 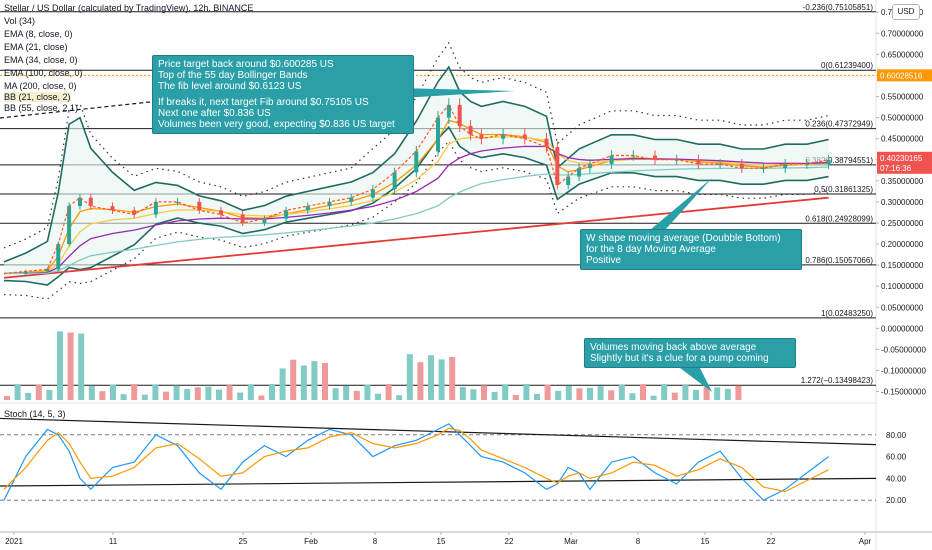 I want to click on y-tick-label: 0.65000000, so click(x=902, y=54).